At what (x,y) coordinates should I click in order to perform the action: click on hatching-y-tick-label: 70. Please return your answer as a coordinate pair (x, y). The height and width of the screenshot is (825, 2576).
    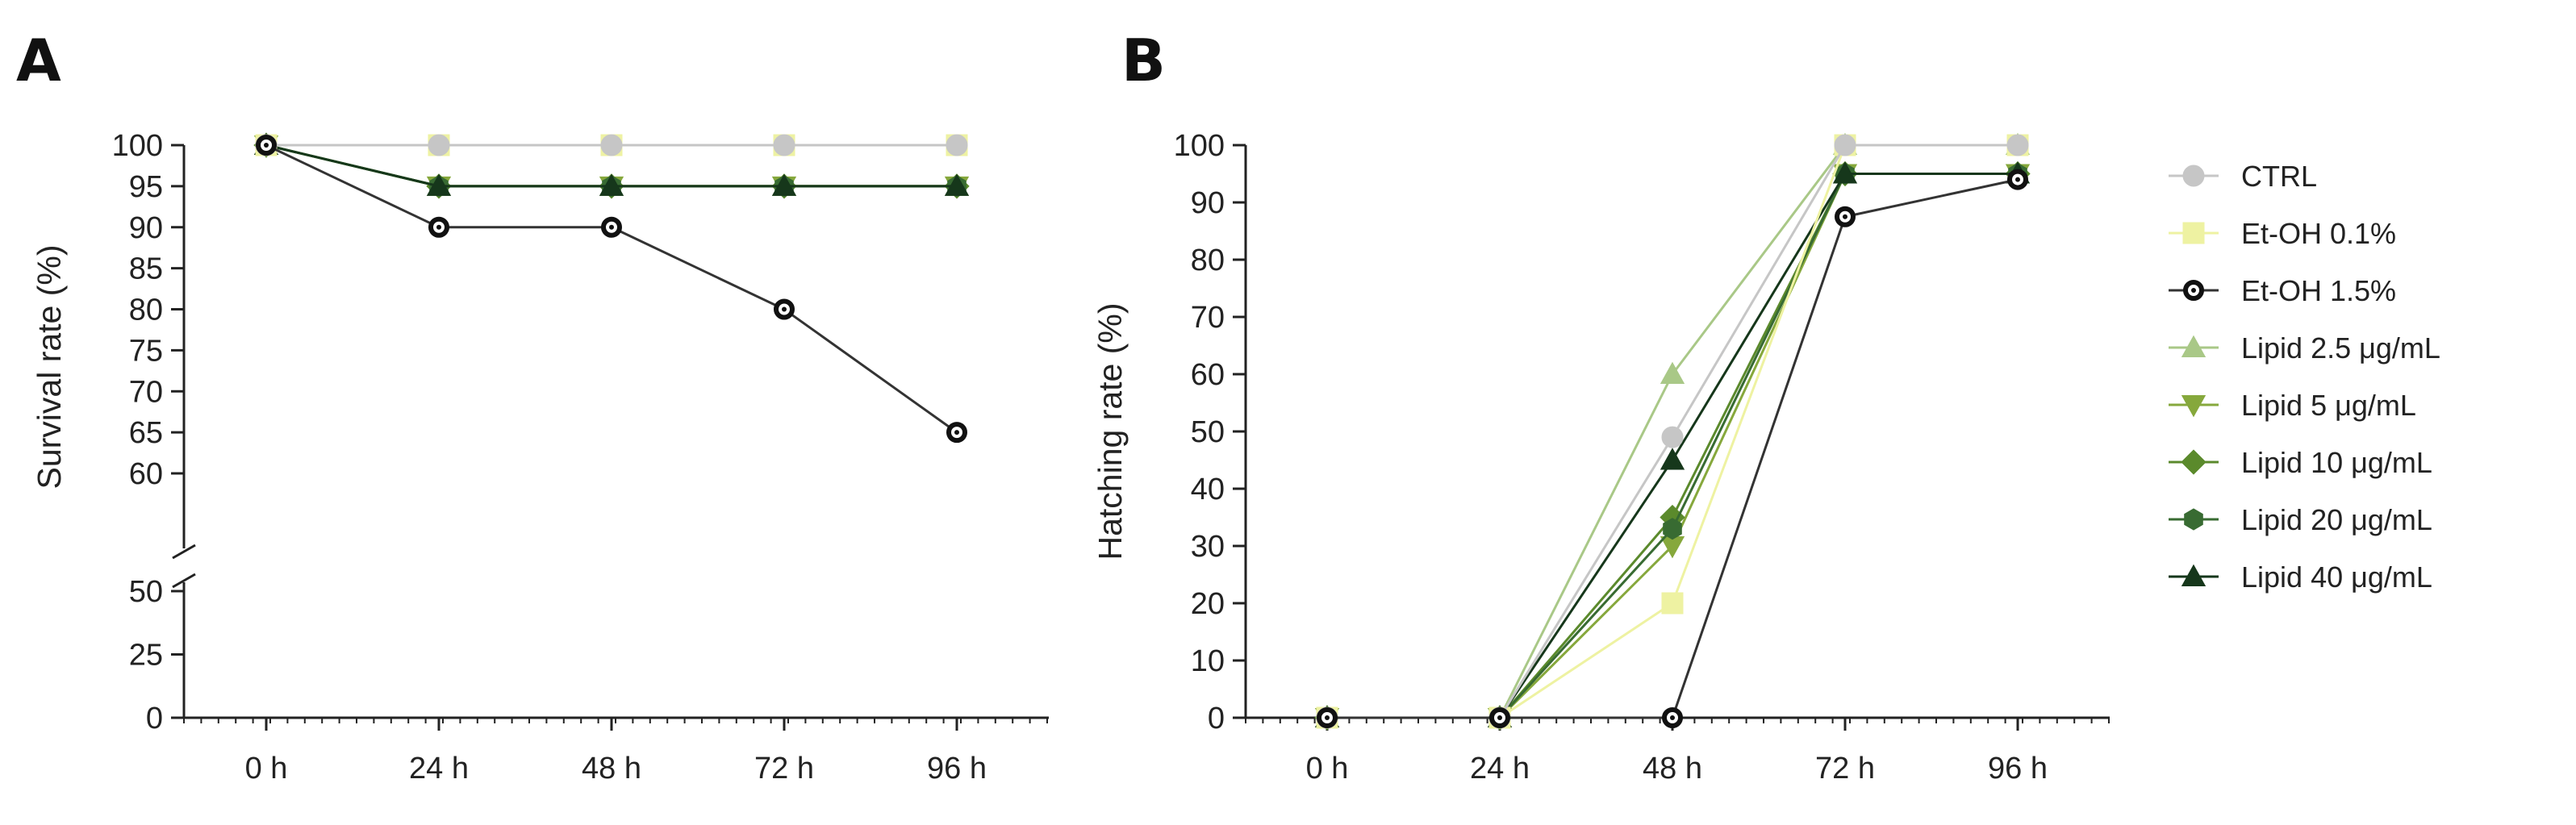
    Looking at the image, I should click on (1208, 318).